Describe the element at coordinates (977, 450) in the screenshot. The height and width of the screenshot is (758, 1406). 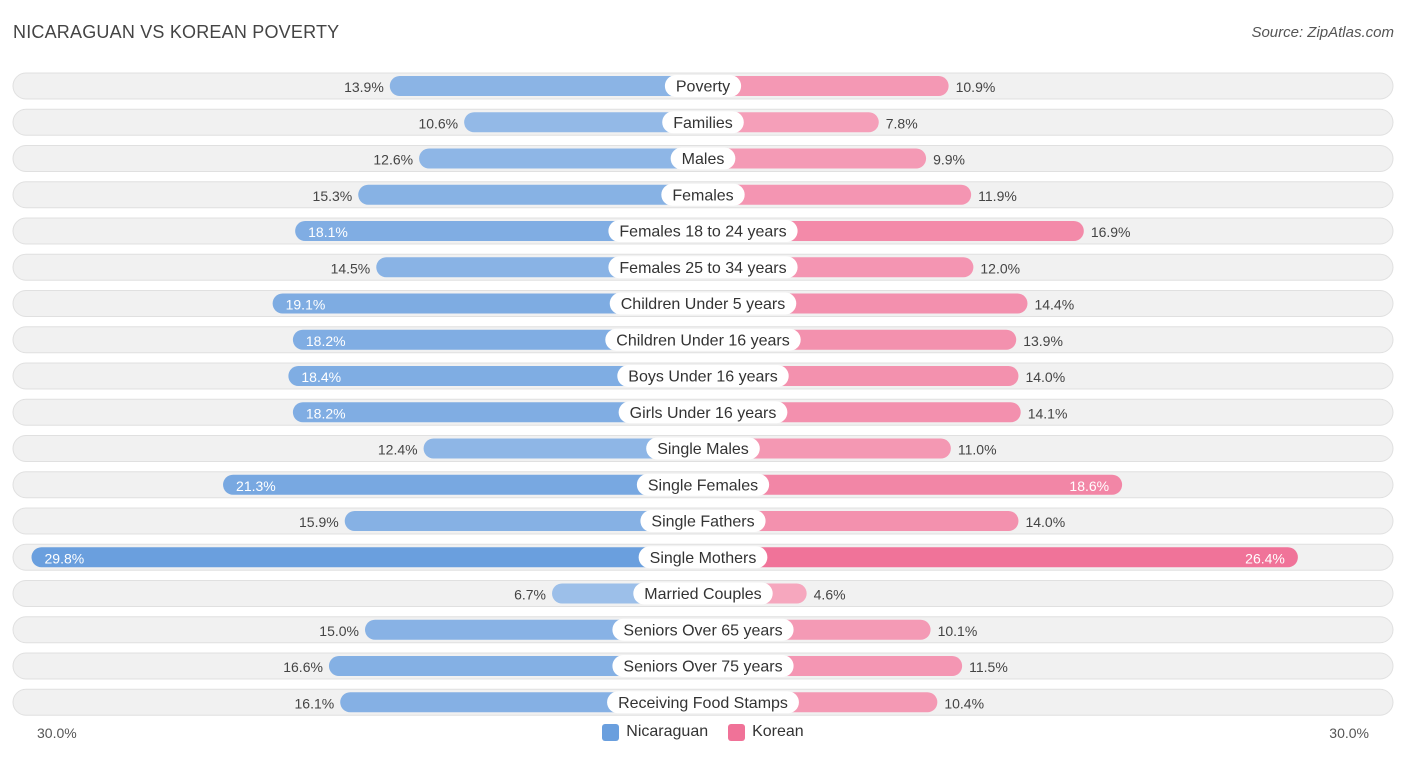
I see `value-label-korean: 11.0%` at that location.